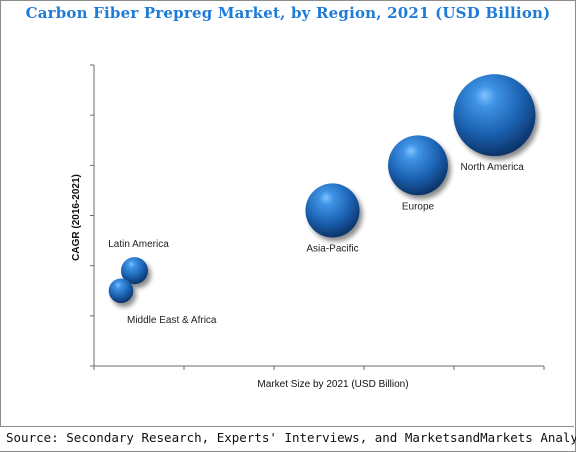 This screenshot has height=452, width=576. What do you see at coordinates (332, 210) in the screenshot?
I see `bubble-asia-pacific` at bounding box center [332, 210].